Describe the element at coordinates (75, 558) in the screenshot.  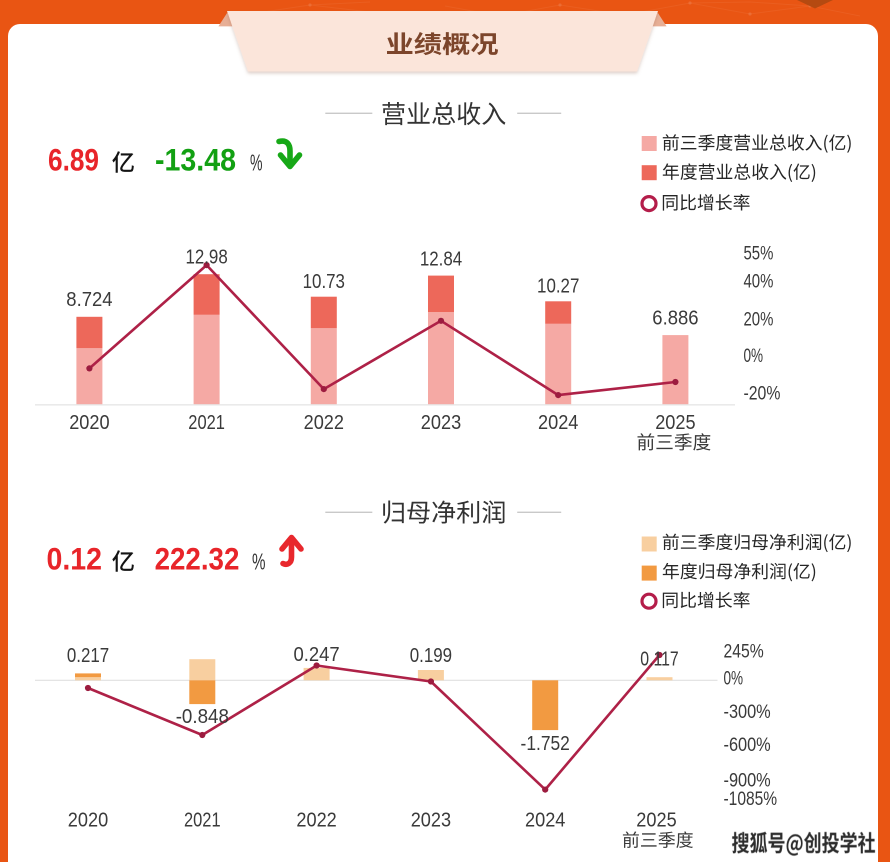
I see `svg-text: 0.12` at that location.